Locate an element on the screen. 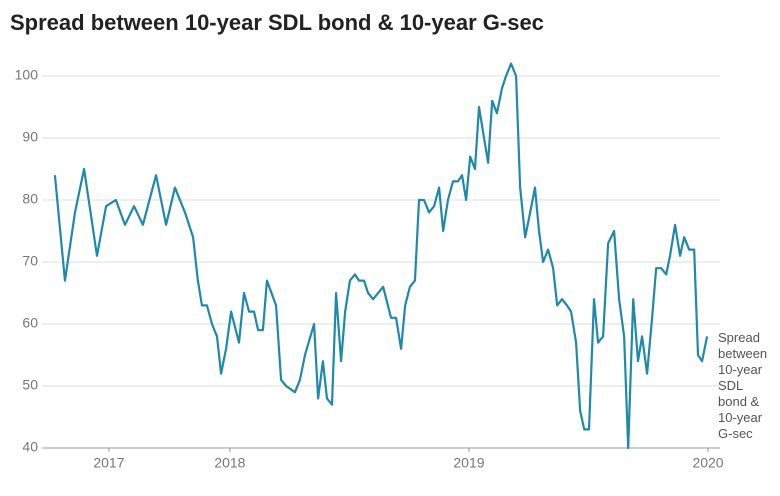 The height and width of the screenshot is (496, 780). y-tick-label: 40 is located at coordinates (30, 447).